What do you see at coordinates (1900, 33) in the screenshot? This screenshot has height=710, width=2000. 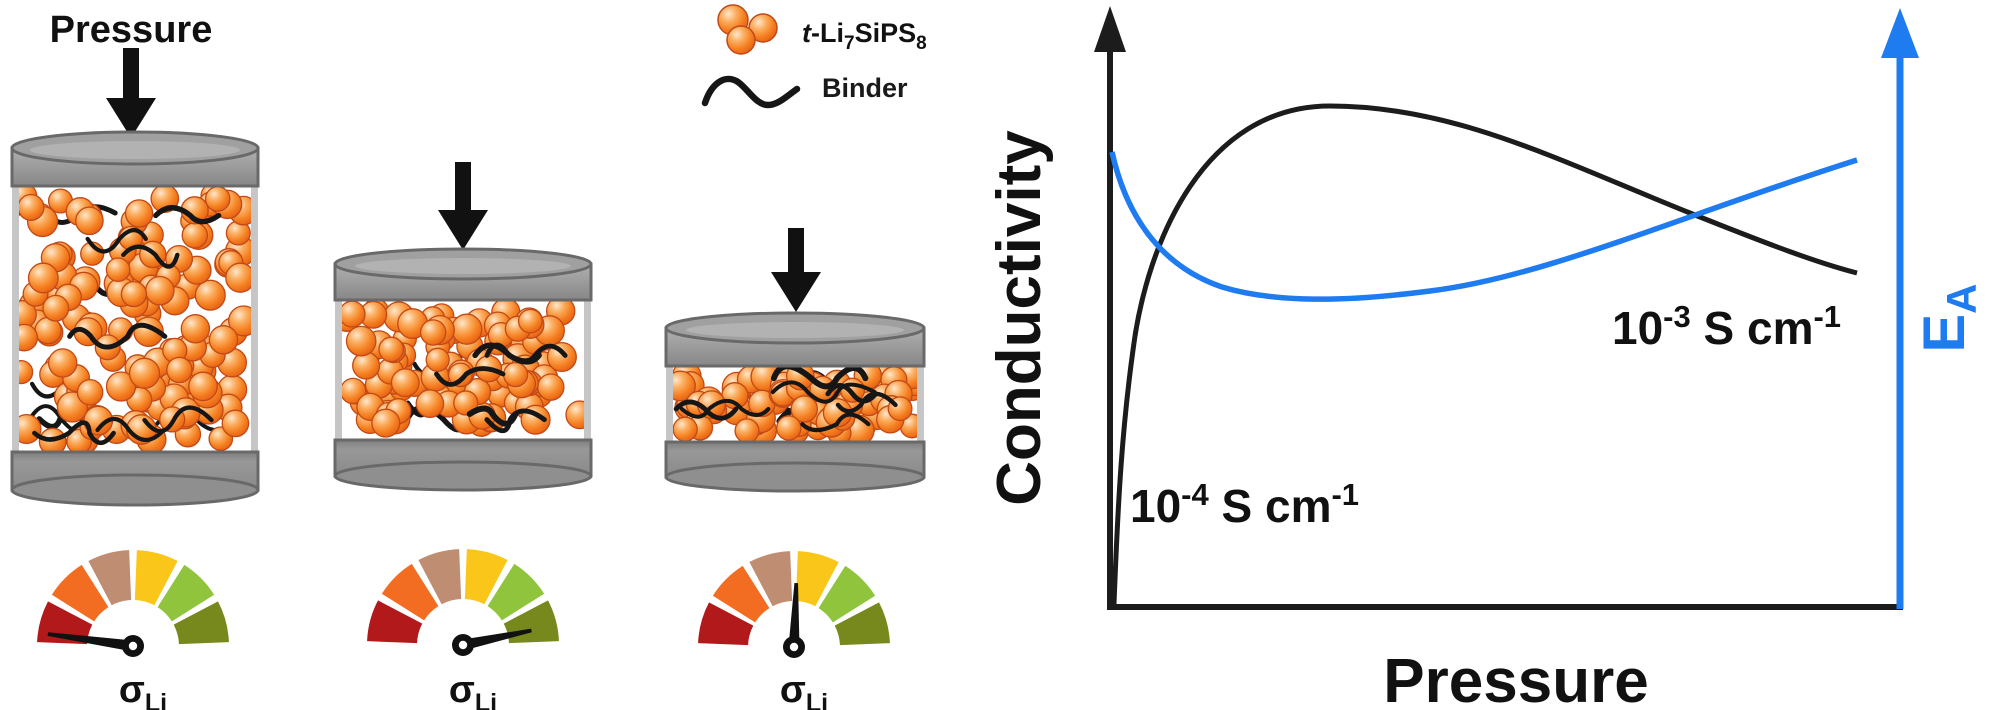 I see `ea-axis-arrowhead` at bounding box center [1900, 33].